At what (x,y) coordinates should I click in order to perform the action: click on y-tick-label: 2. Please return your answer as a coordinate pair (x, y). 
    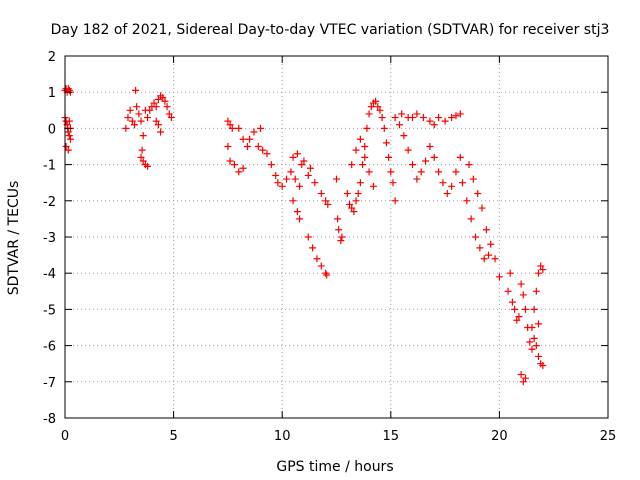
    Looking at the image, I should click on (52, 57).